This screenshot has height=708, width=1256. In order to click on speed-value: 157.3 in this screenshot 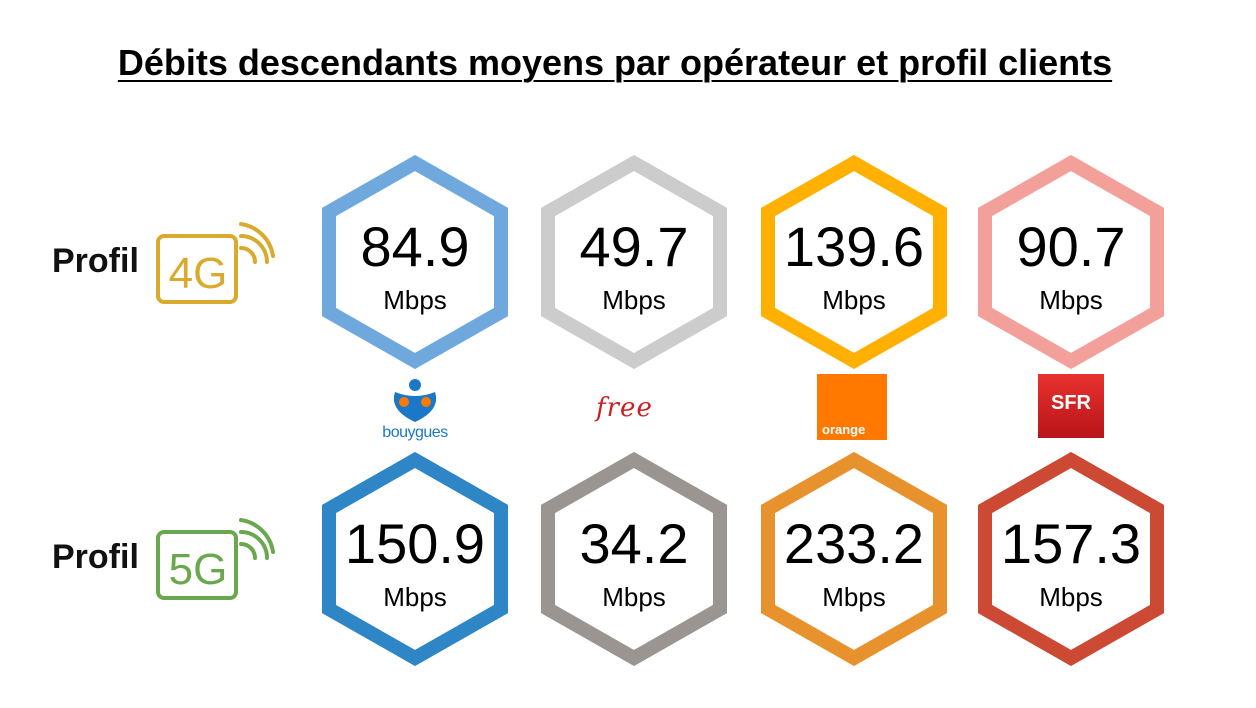, I will do `click(1071, 543)`.